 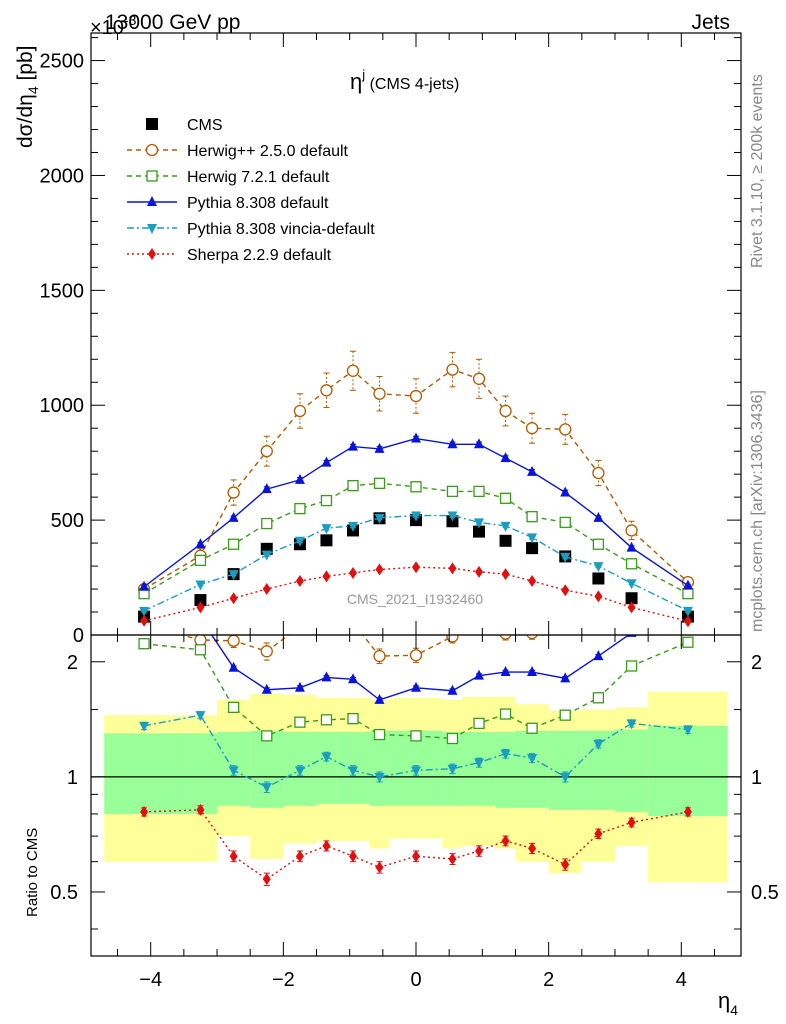 I want to click on ratio-series-pythia, so click(x=423, y=669).